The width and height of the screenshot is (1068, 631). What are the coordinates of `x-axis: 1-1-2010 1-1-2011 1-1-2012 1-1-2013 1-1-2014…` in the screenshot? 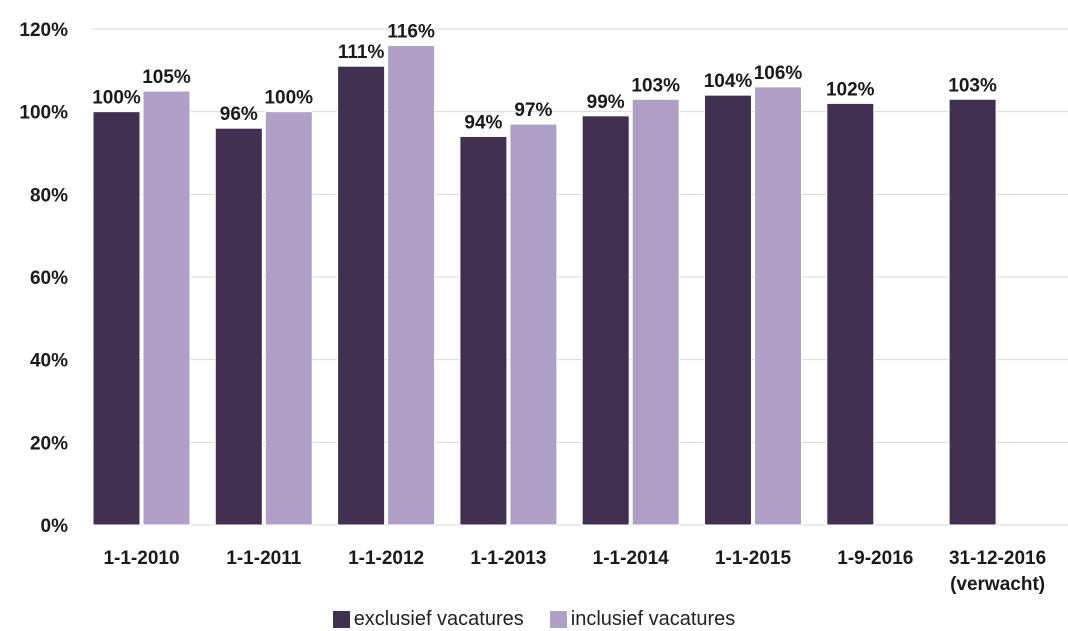 It's located at (574, 571).